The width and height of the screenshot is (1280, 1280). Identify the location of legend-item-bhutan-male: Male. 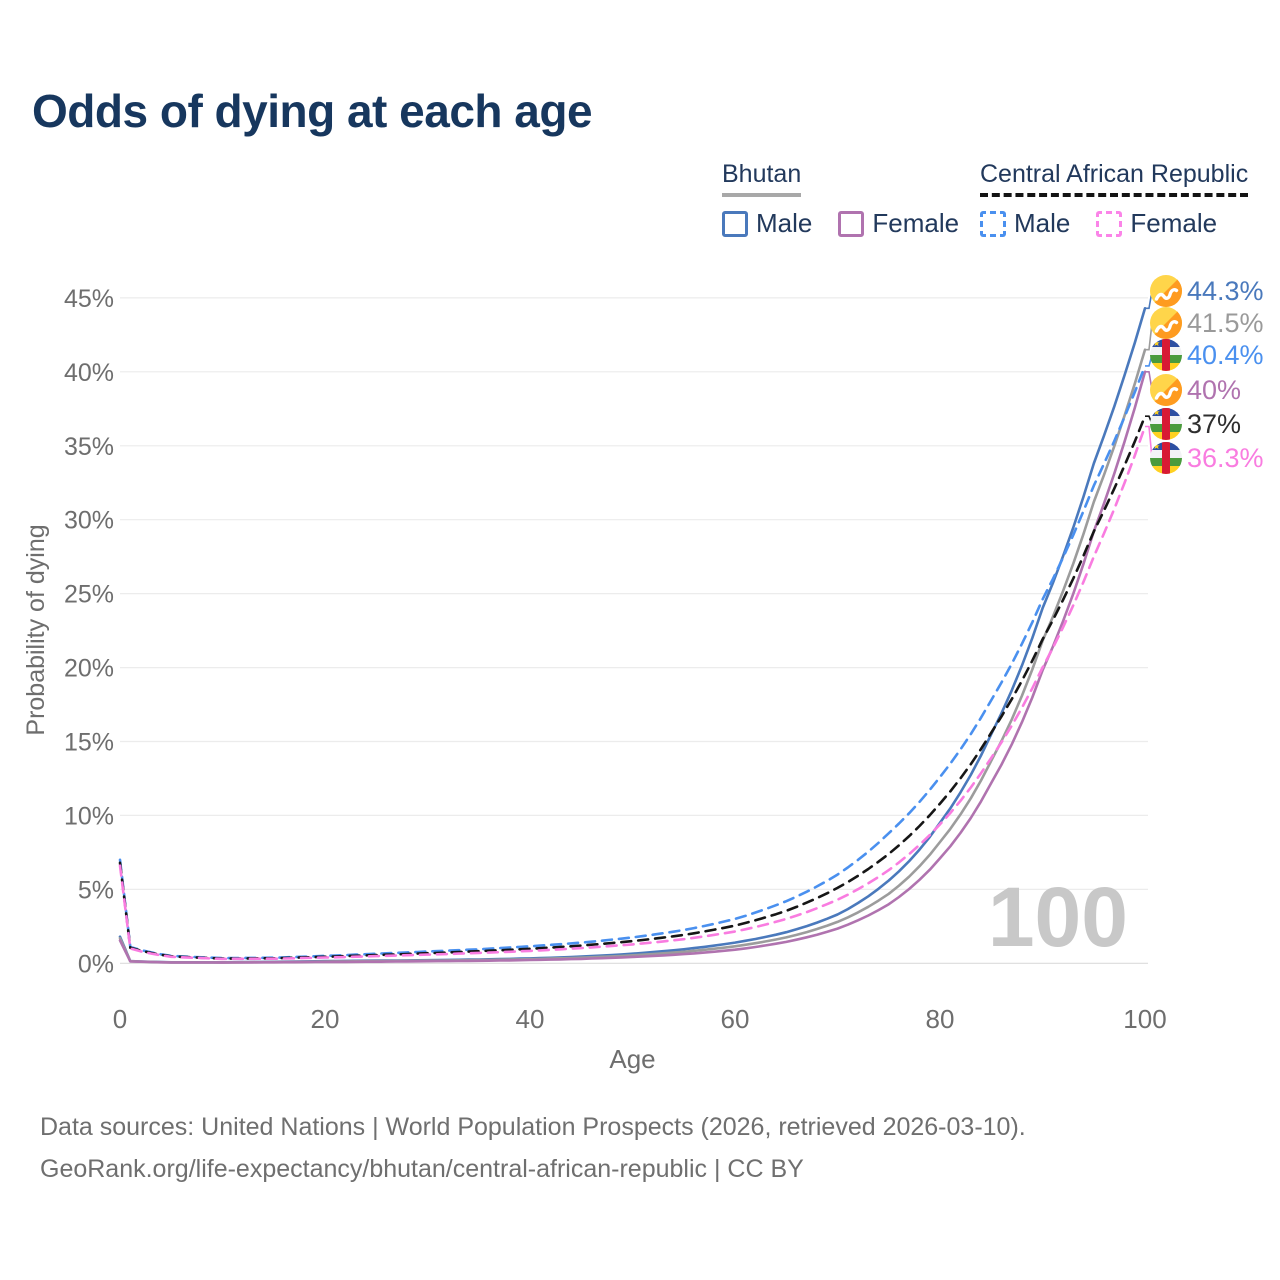
(767, 223).